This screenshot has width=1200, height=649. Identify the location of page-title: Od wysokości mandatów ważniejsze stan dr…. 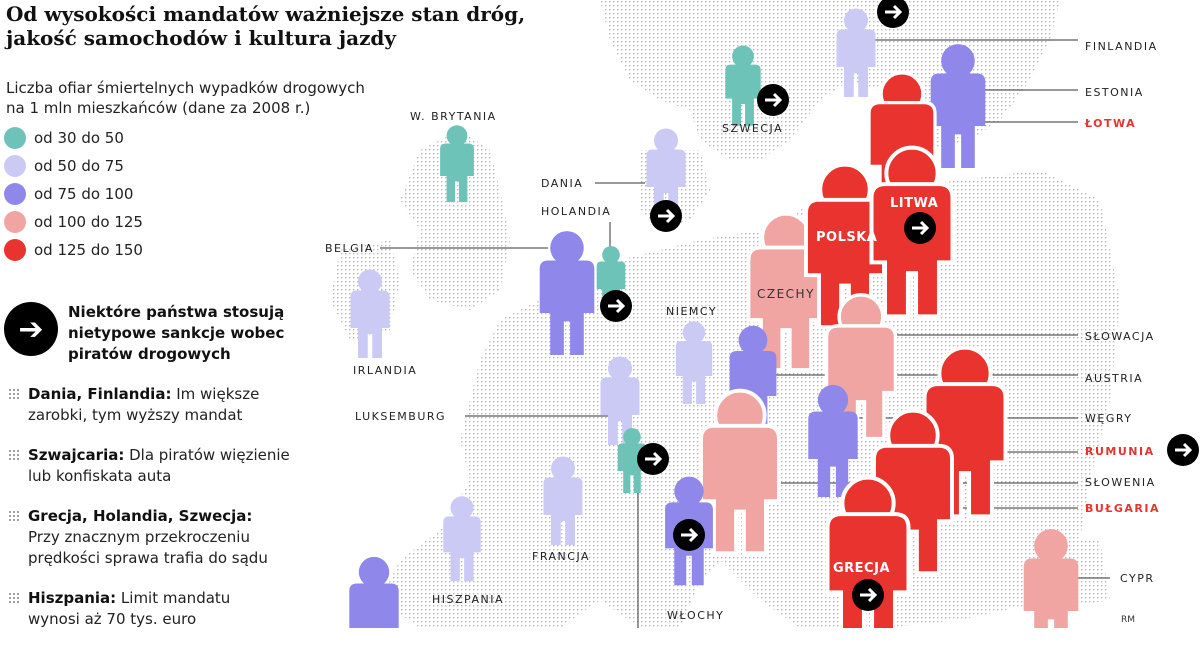
(265, 26).